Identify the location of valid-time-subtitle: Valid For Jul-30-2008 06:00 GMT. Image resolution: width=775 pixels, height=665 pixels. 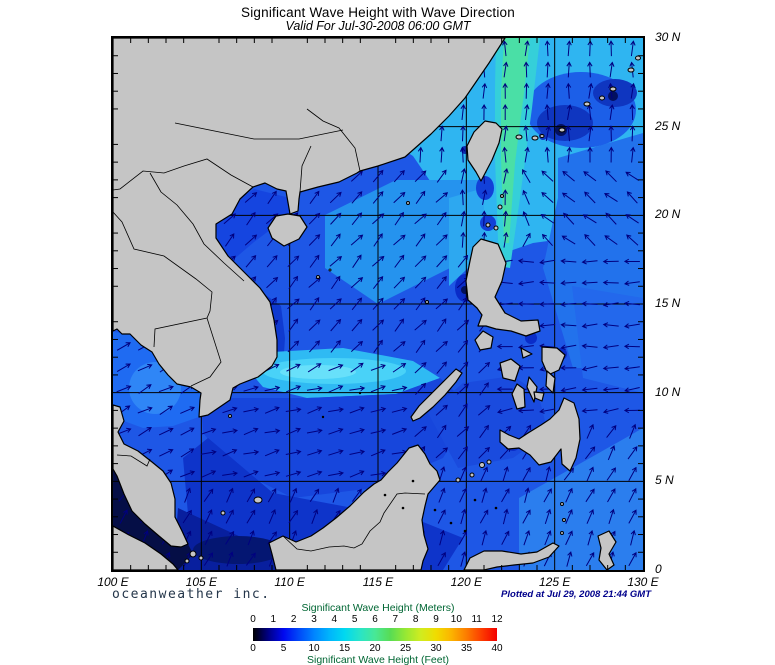
(378, 26).